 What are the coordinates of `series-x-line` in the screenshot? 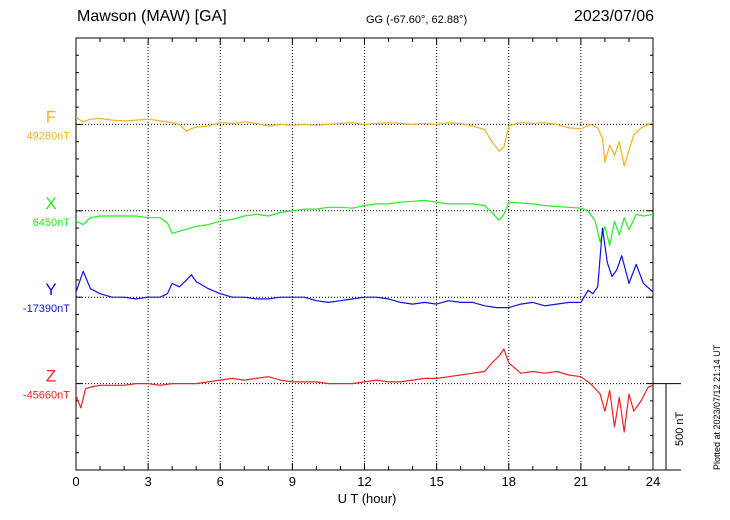 It's located at (364, 222).